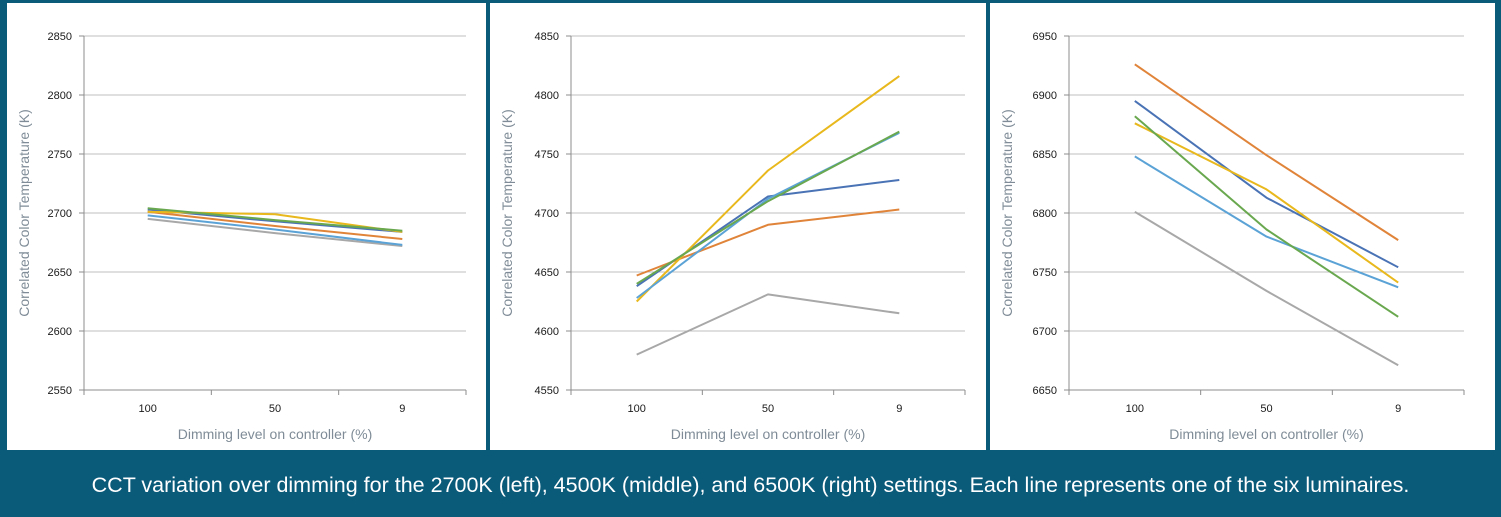  I want to click on y-tick-label: 6950, so click(1045, 37).